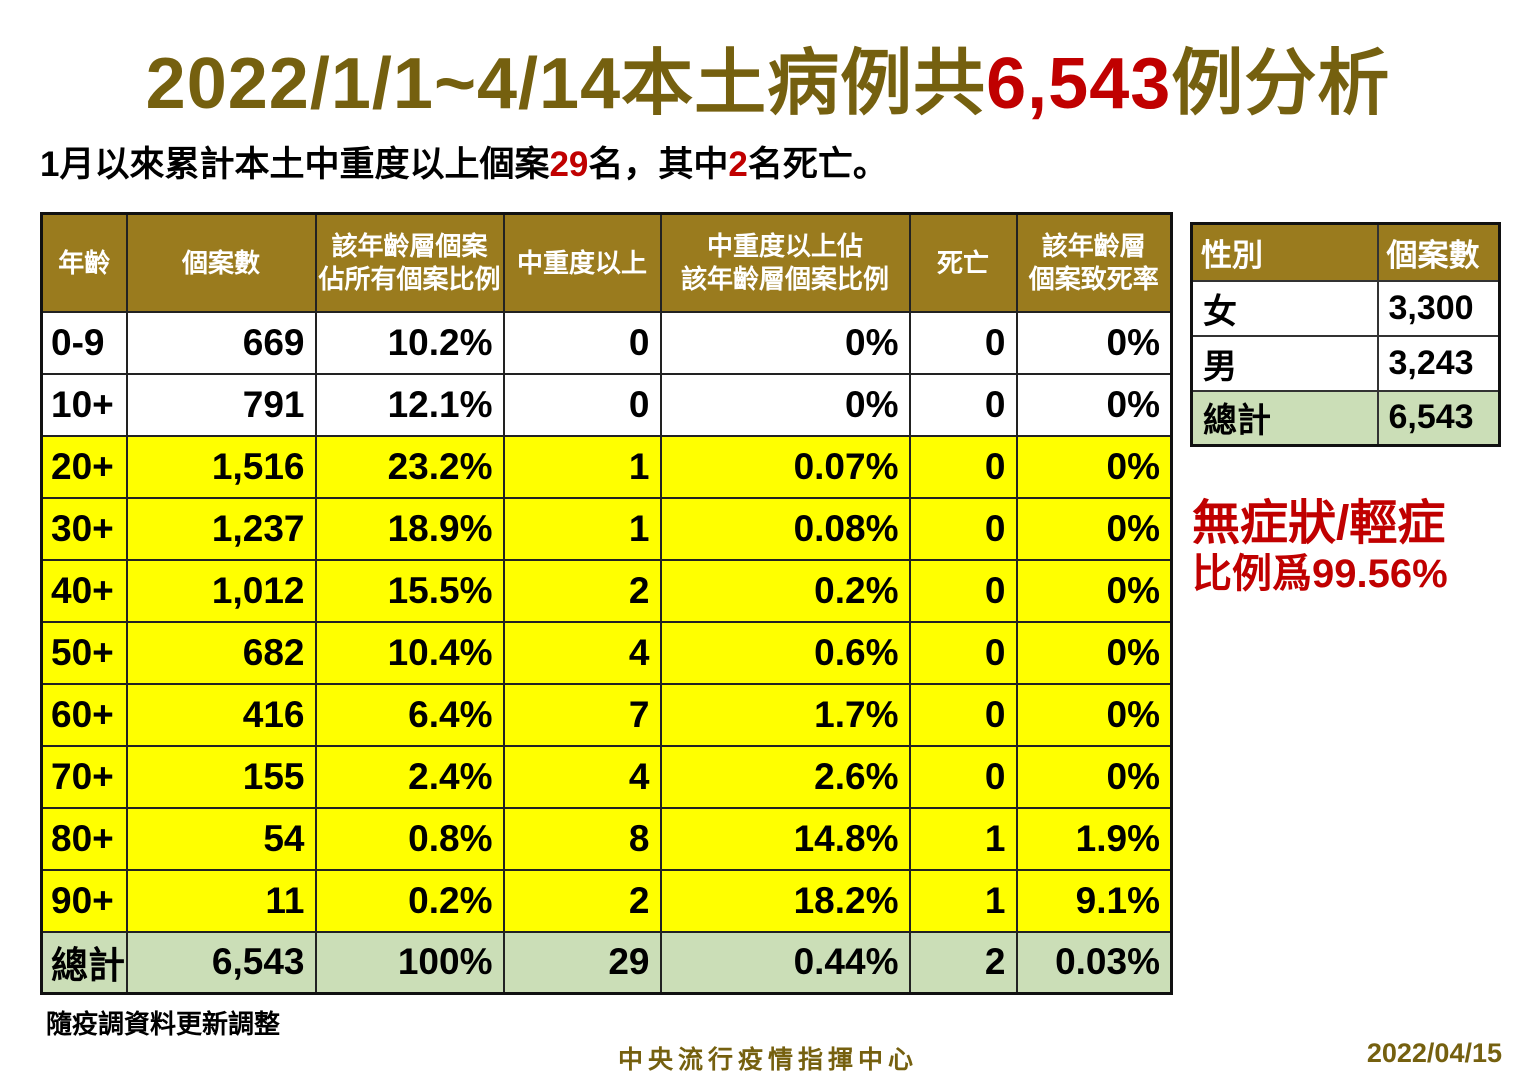  What do you see at coordinates (409, 528) in the screenshot?
I see `value-cell: 18.9%` at bounding box center [409, 528].